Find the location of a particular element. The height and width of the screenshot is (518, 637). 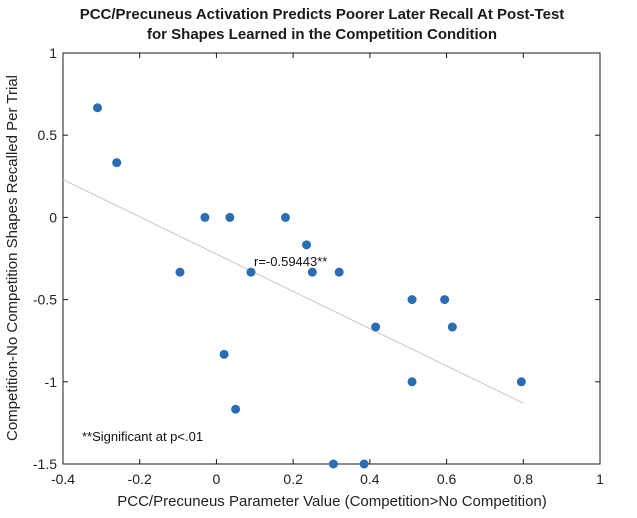

x-tick-label: 0.2 is located at coordinates (293, 479).